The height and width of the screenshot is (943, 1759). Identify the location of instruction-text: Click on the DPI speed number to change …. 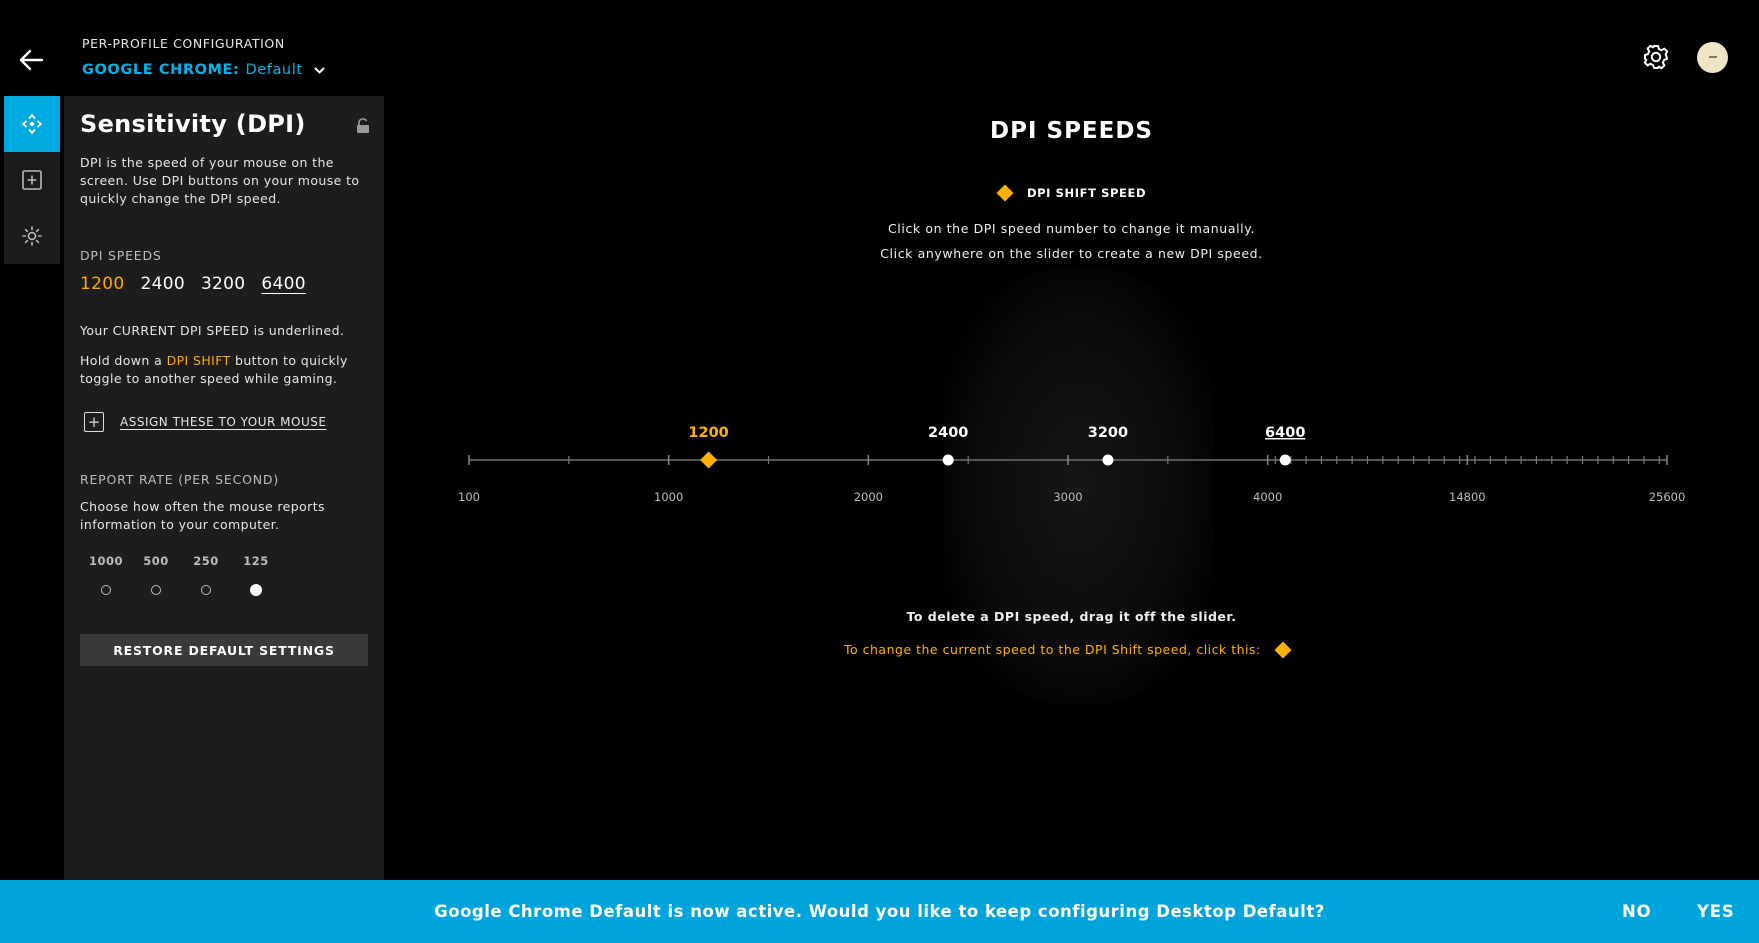
(1071, 228).